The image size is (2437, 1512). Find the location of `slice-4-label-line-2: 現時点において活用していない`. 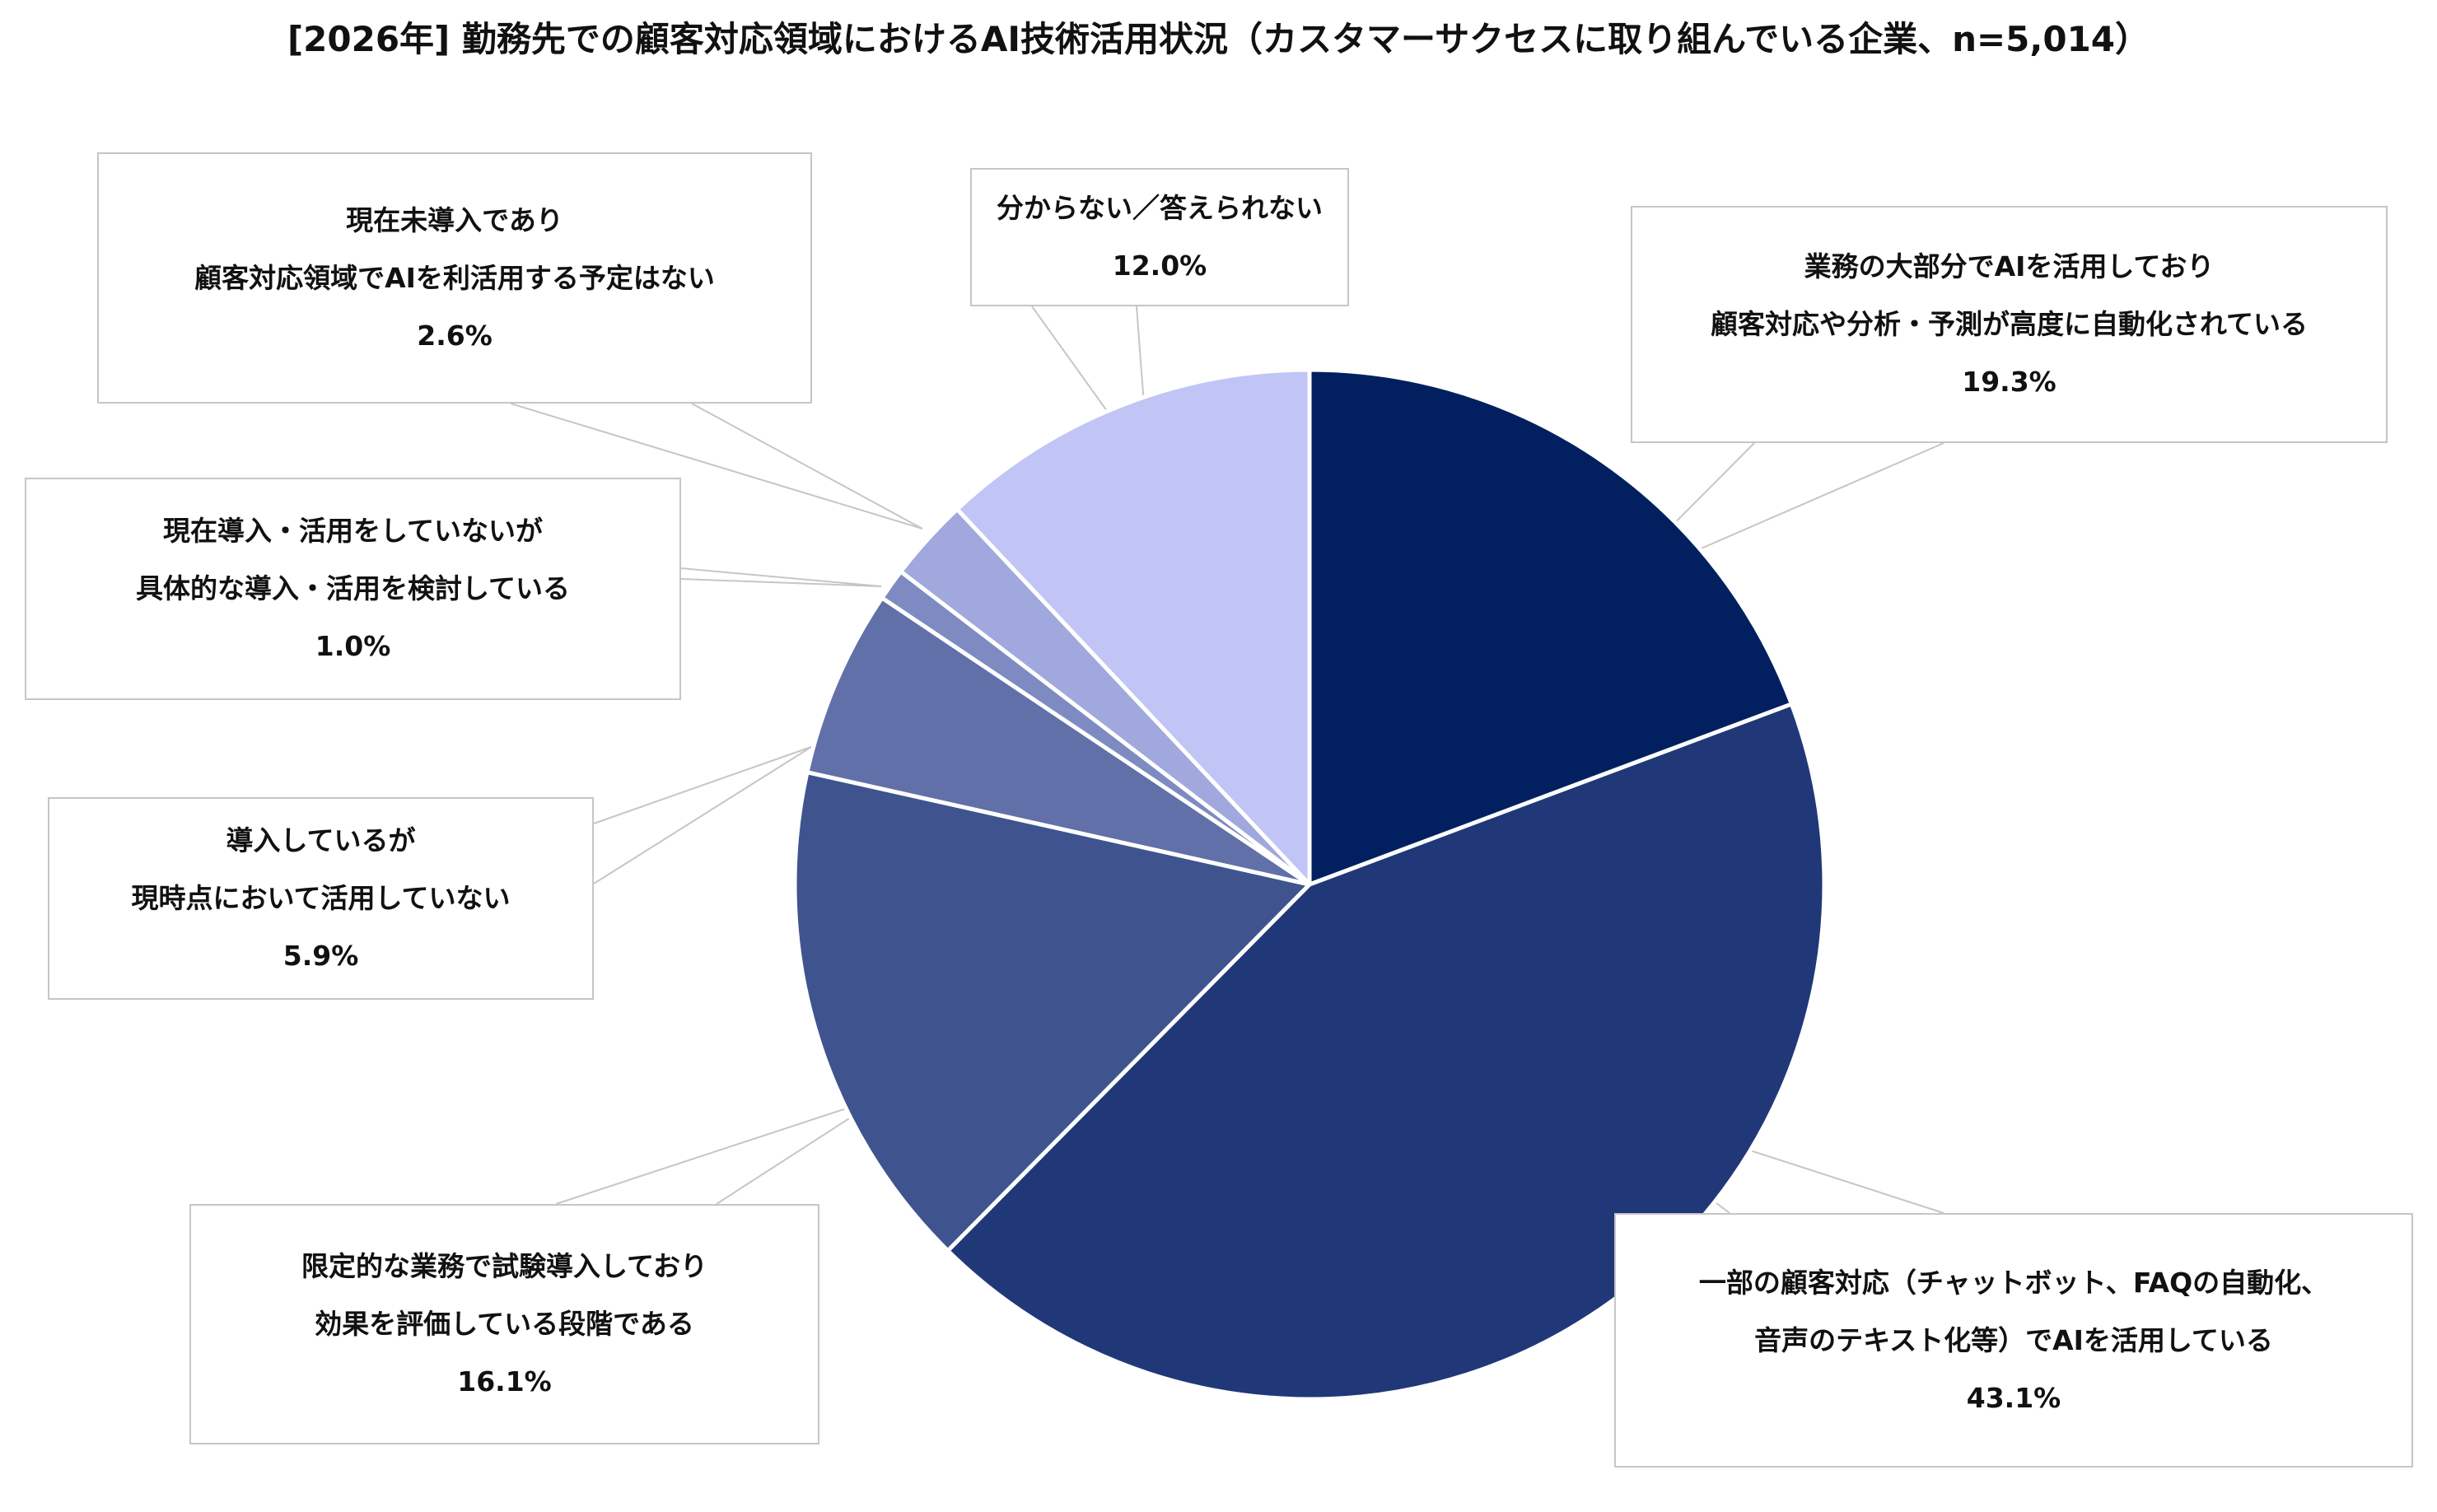

slice-4-label-line-2: 現時点において活用していない is located at coordinates (321, 898).